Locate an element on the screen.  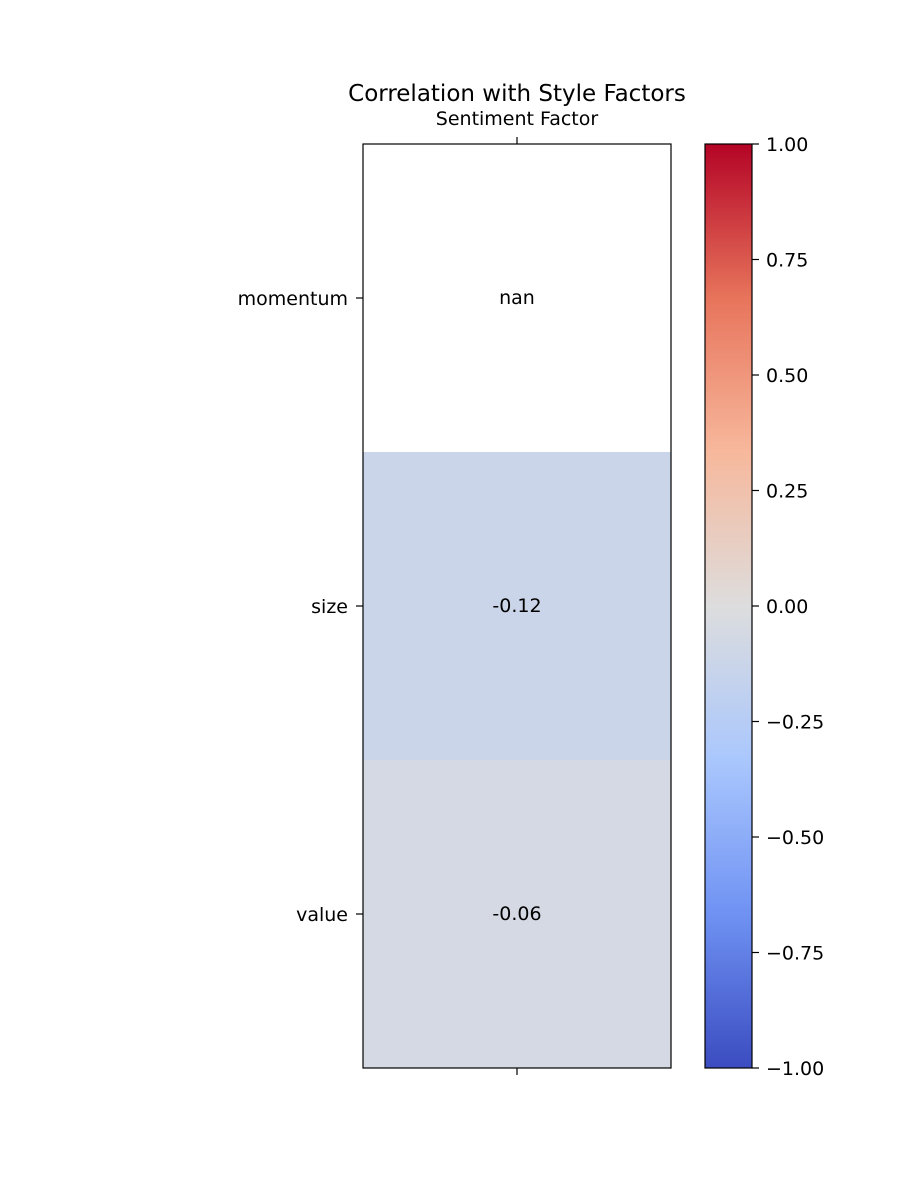
cell-labels: nan -0.12 -0.06 is located at coordinates (516, 606).